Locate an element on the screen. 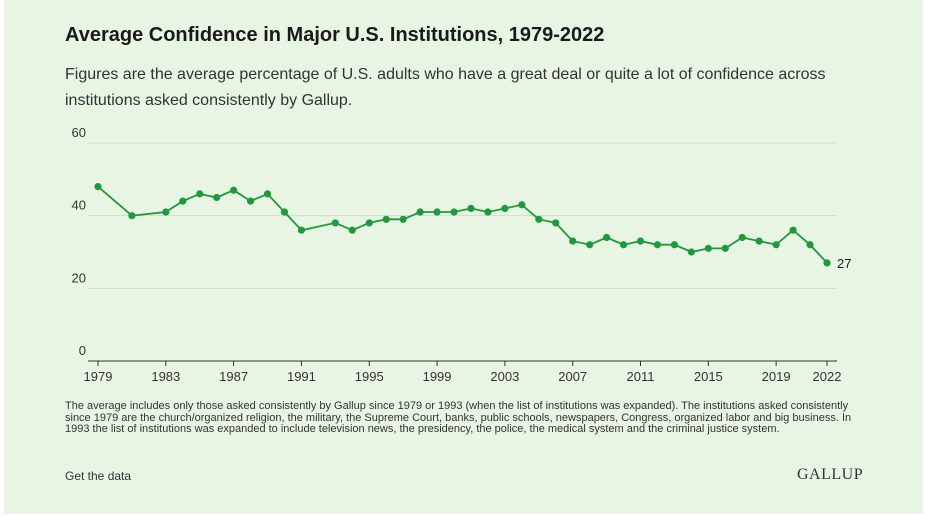 This screenshot has height=518, width=925. x-tick-label-1991: 1991 is located at coordinates (301, 376).